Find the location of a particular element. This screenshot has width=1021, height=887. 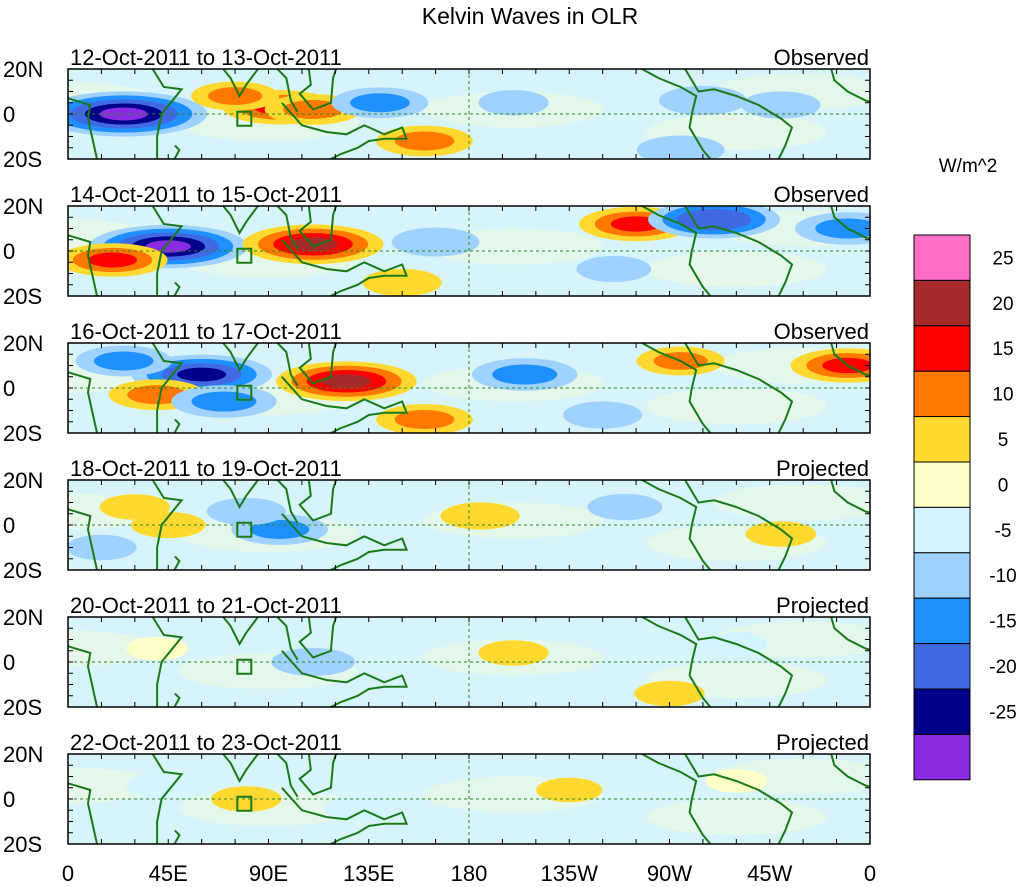

colorbar-tick-label: -15 is located at coordinates (1002, 622).